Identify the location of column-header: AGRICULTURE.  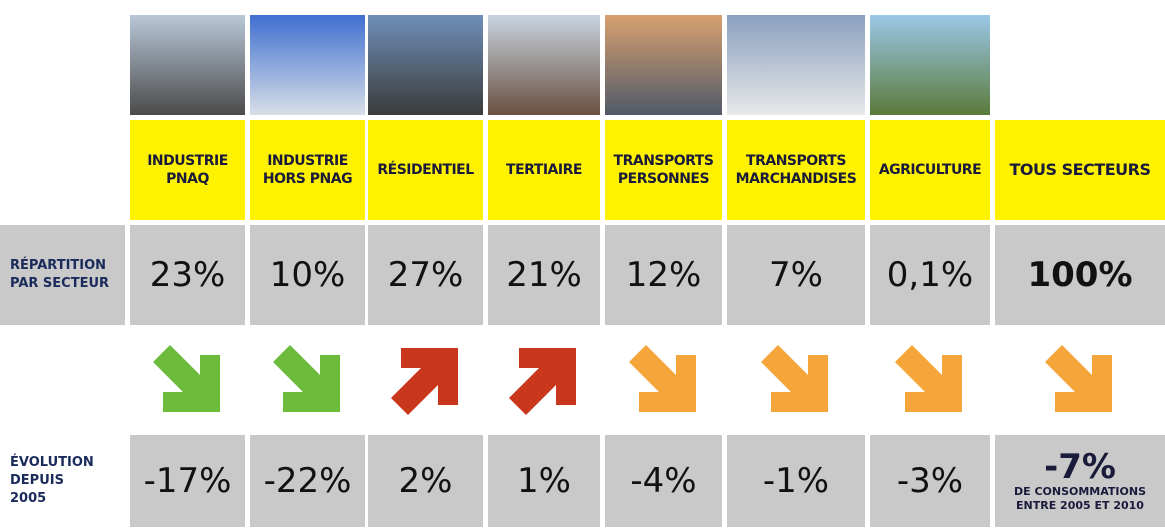
(930, 170).